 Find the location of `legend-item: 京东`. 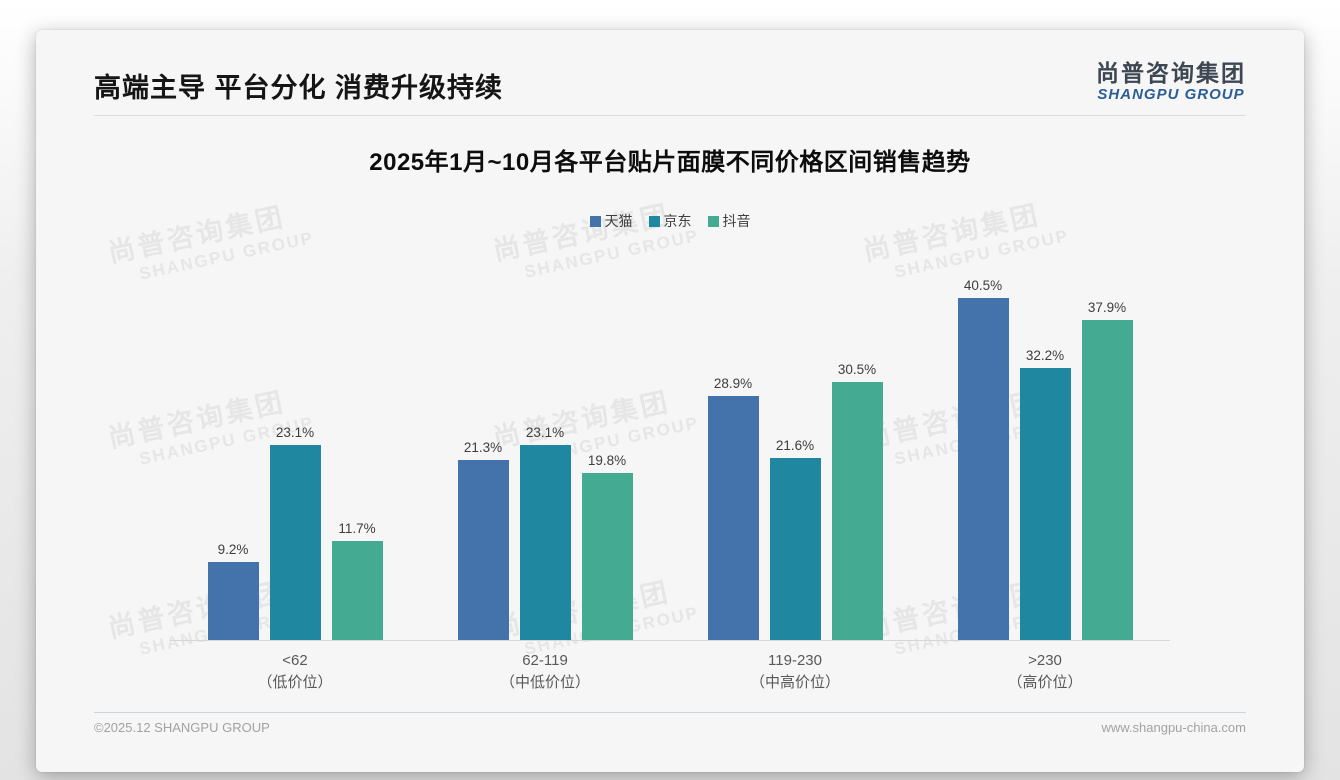

legend-item: 京东 is located at coordinates (670, 221).